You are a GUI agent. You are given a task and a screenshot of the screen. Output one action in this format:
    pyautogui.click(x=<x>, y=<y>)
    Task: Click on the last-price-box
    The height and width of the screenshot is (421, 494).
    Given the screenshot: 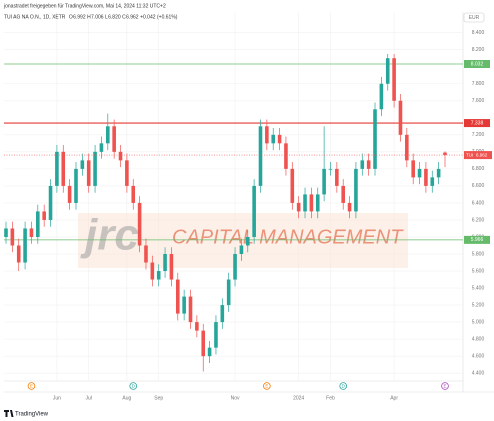 What is the action you would take?
    pyautogui.click(x=478, y=155)
    